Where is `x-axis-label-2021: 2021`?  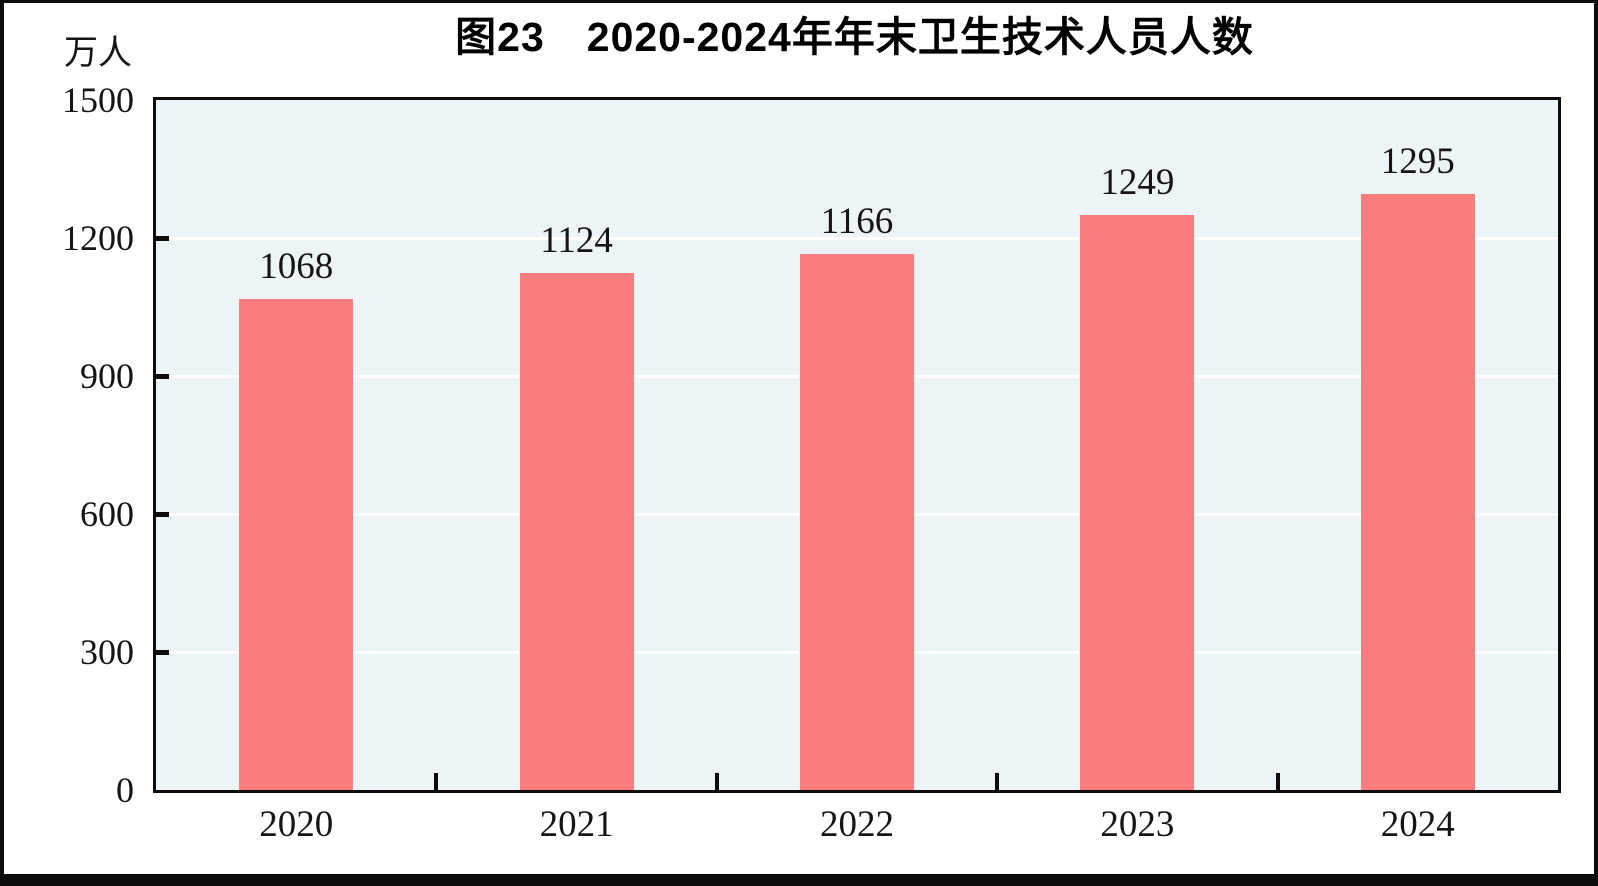
x-axis-label-2021: 2021 is located at coordinates (576, 824).